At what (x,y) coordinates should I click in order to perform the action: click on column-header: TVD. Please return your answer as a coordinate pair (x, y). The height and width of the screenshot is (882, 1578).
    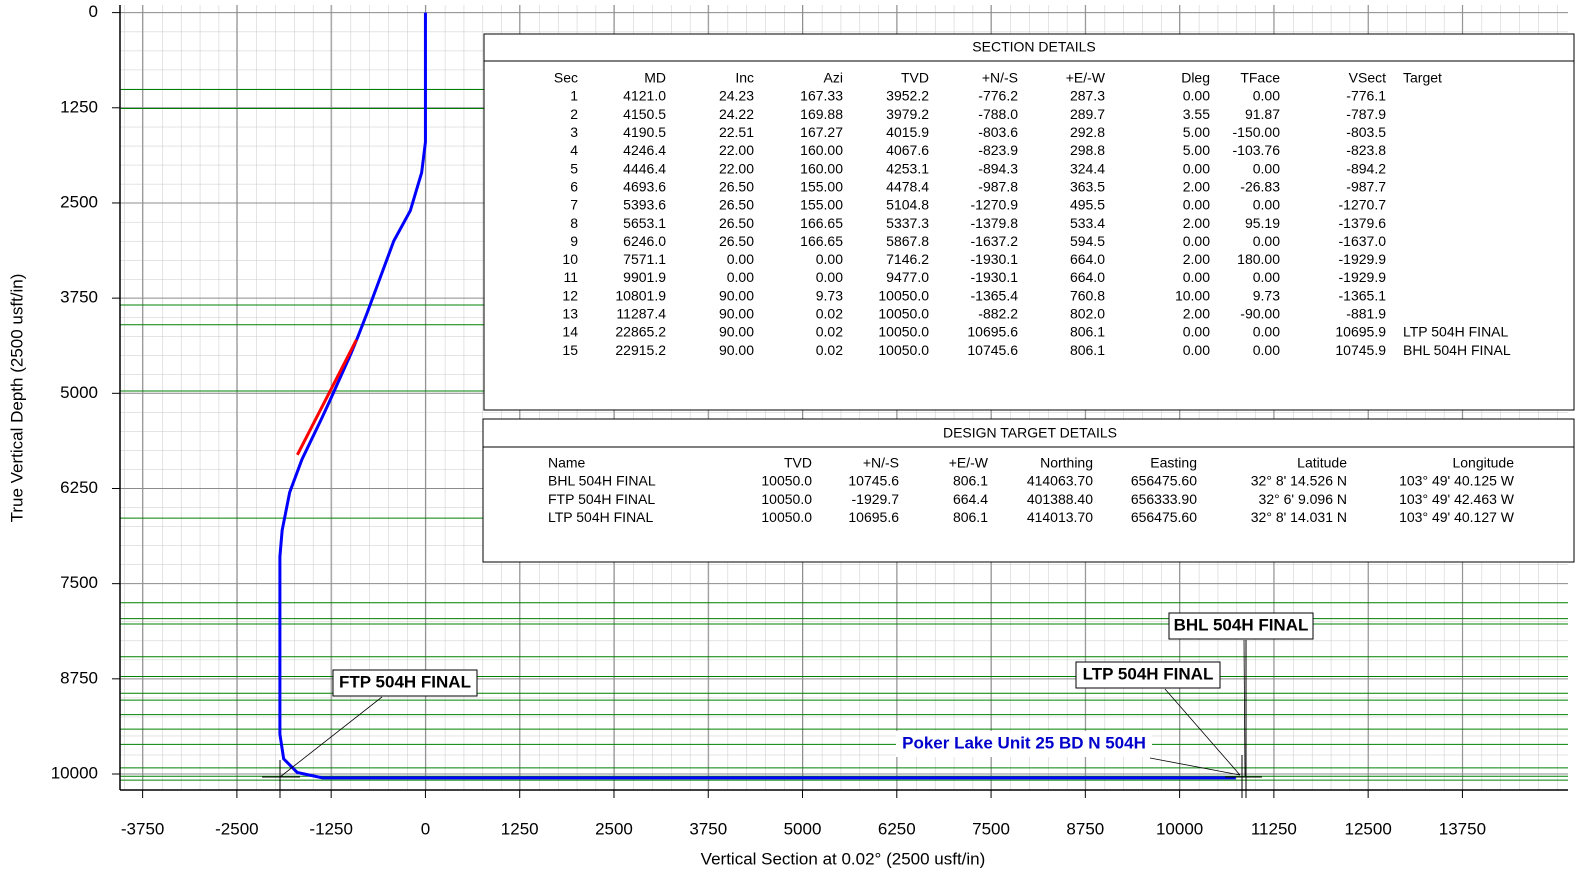
    Looking at the image, I should click on (915, 78).